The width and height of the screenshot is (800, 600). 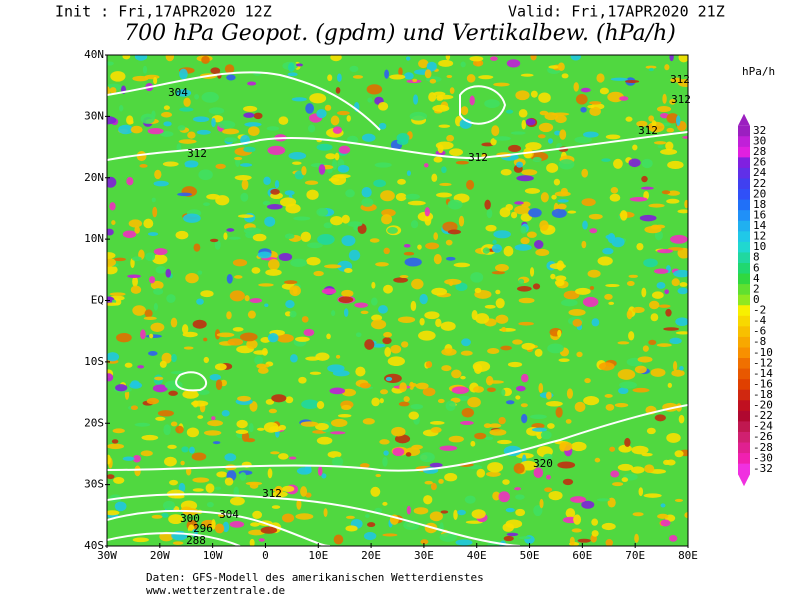 I want to click on contour-label: 304, so click(x=229, y=514).